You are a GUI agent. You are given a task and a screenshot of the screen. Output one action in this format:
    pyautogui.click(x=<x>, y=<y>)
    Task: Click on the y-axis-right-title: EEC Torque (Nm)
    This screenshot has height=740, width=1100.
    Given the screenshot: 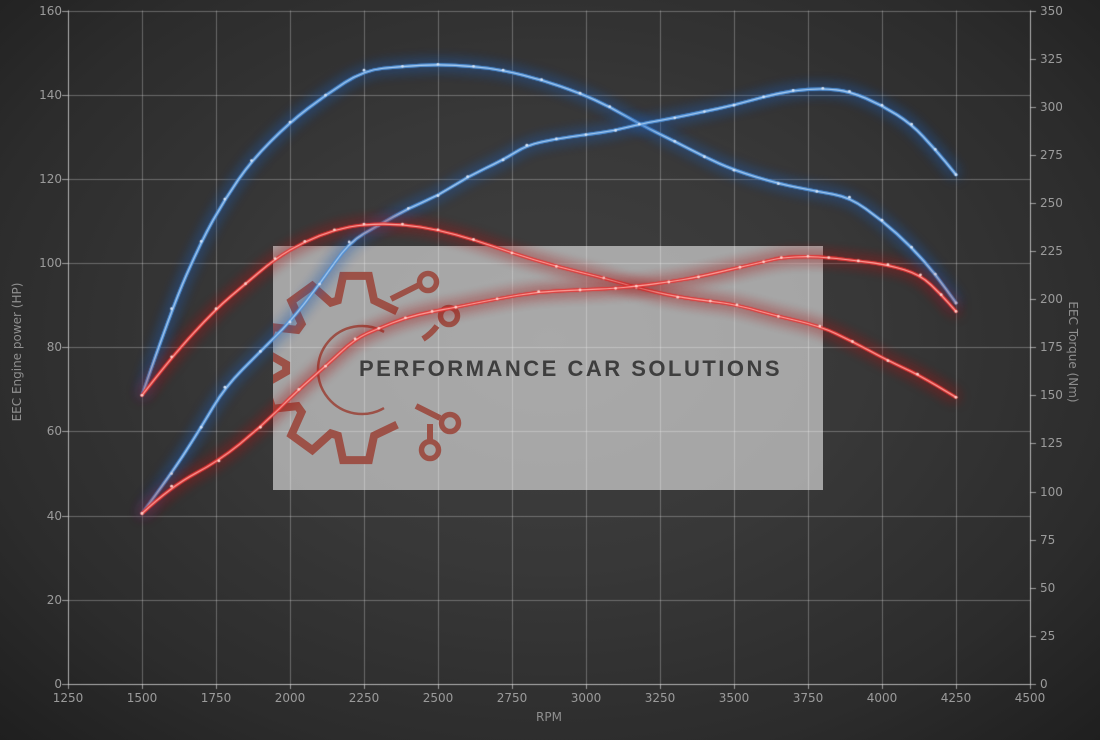 What is the action you would take?
    pyautogui.click(x=1073, y=352)
    